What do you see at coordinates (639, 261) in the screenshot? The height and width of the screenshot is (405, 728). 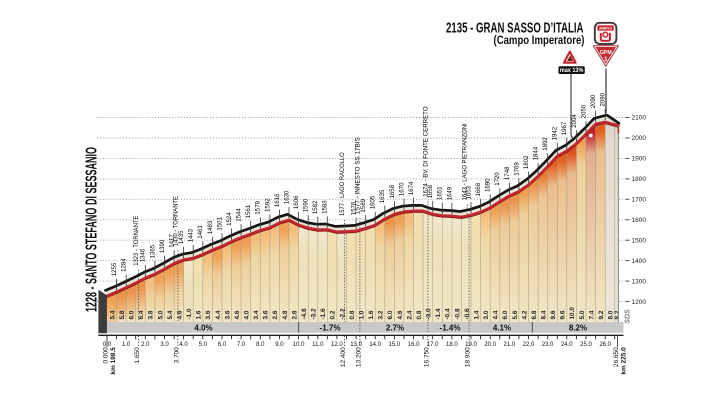 I see `svg-text: 1400` at bounding box center [639, 261].